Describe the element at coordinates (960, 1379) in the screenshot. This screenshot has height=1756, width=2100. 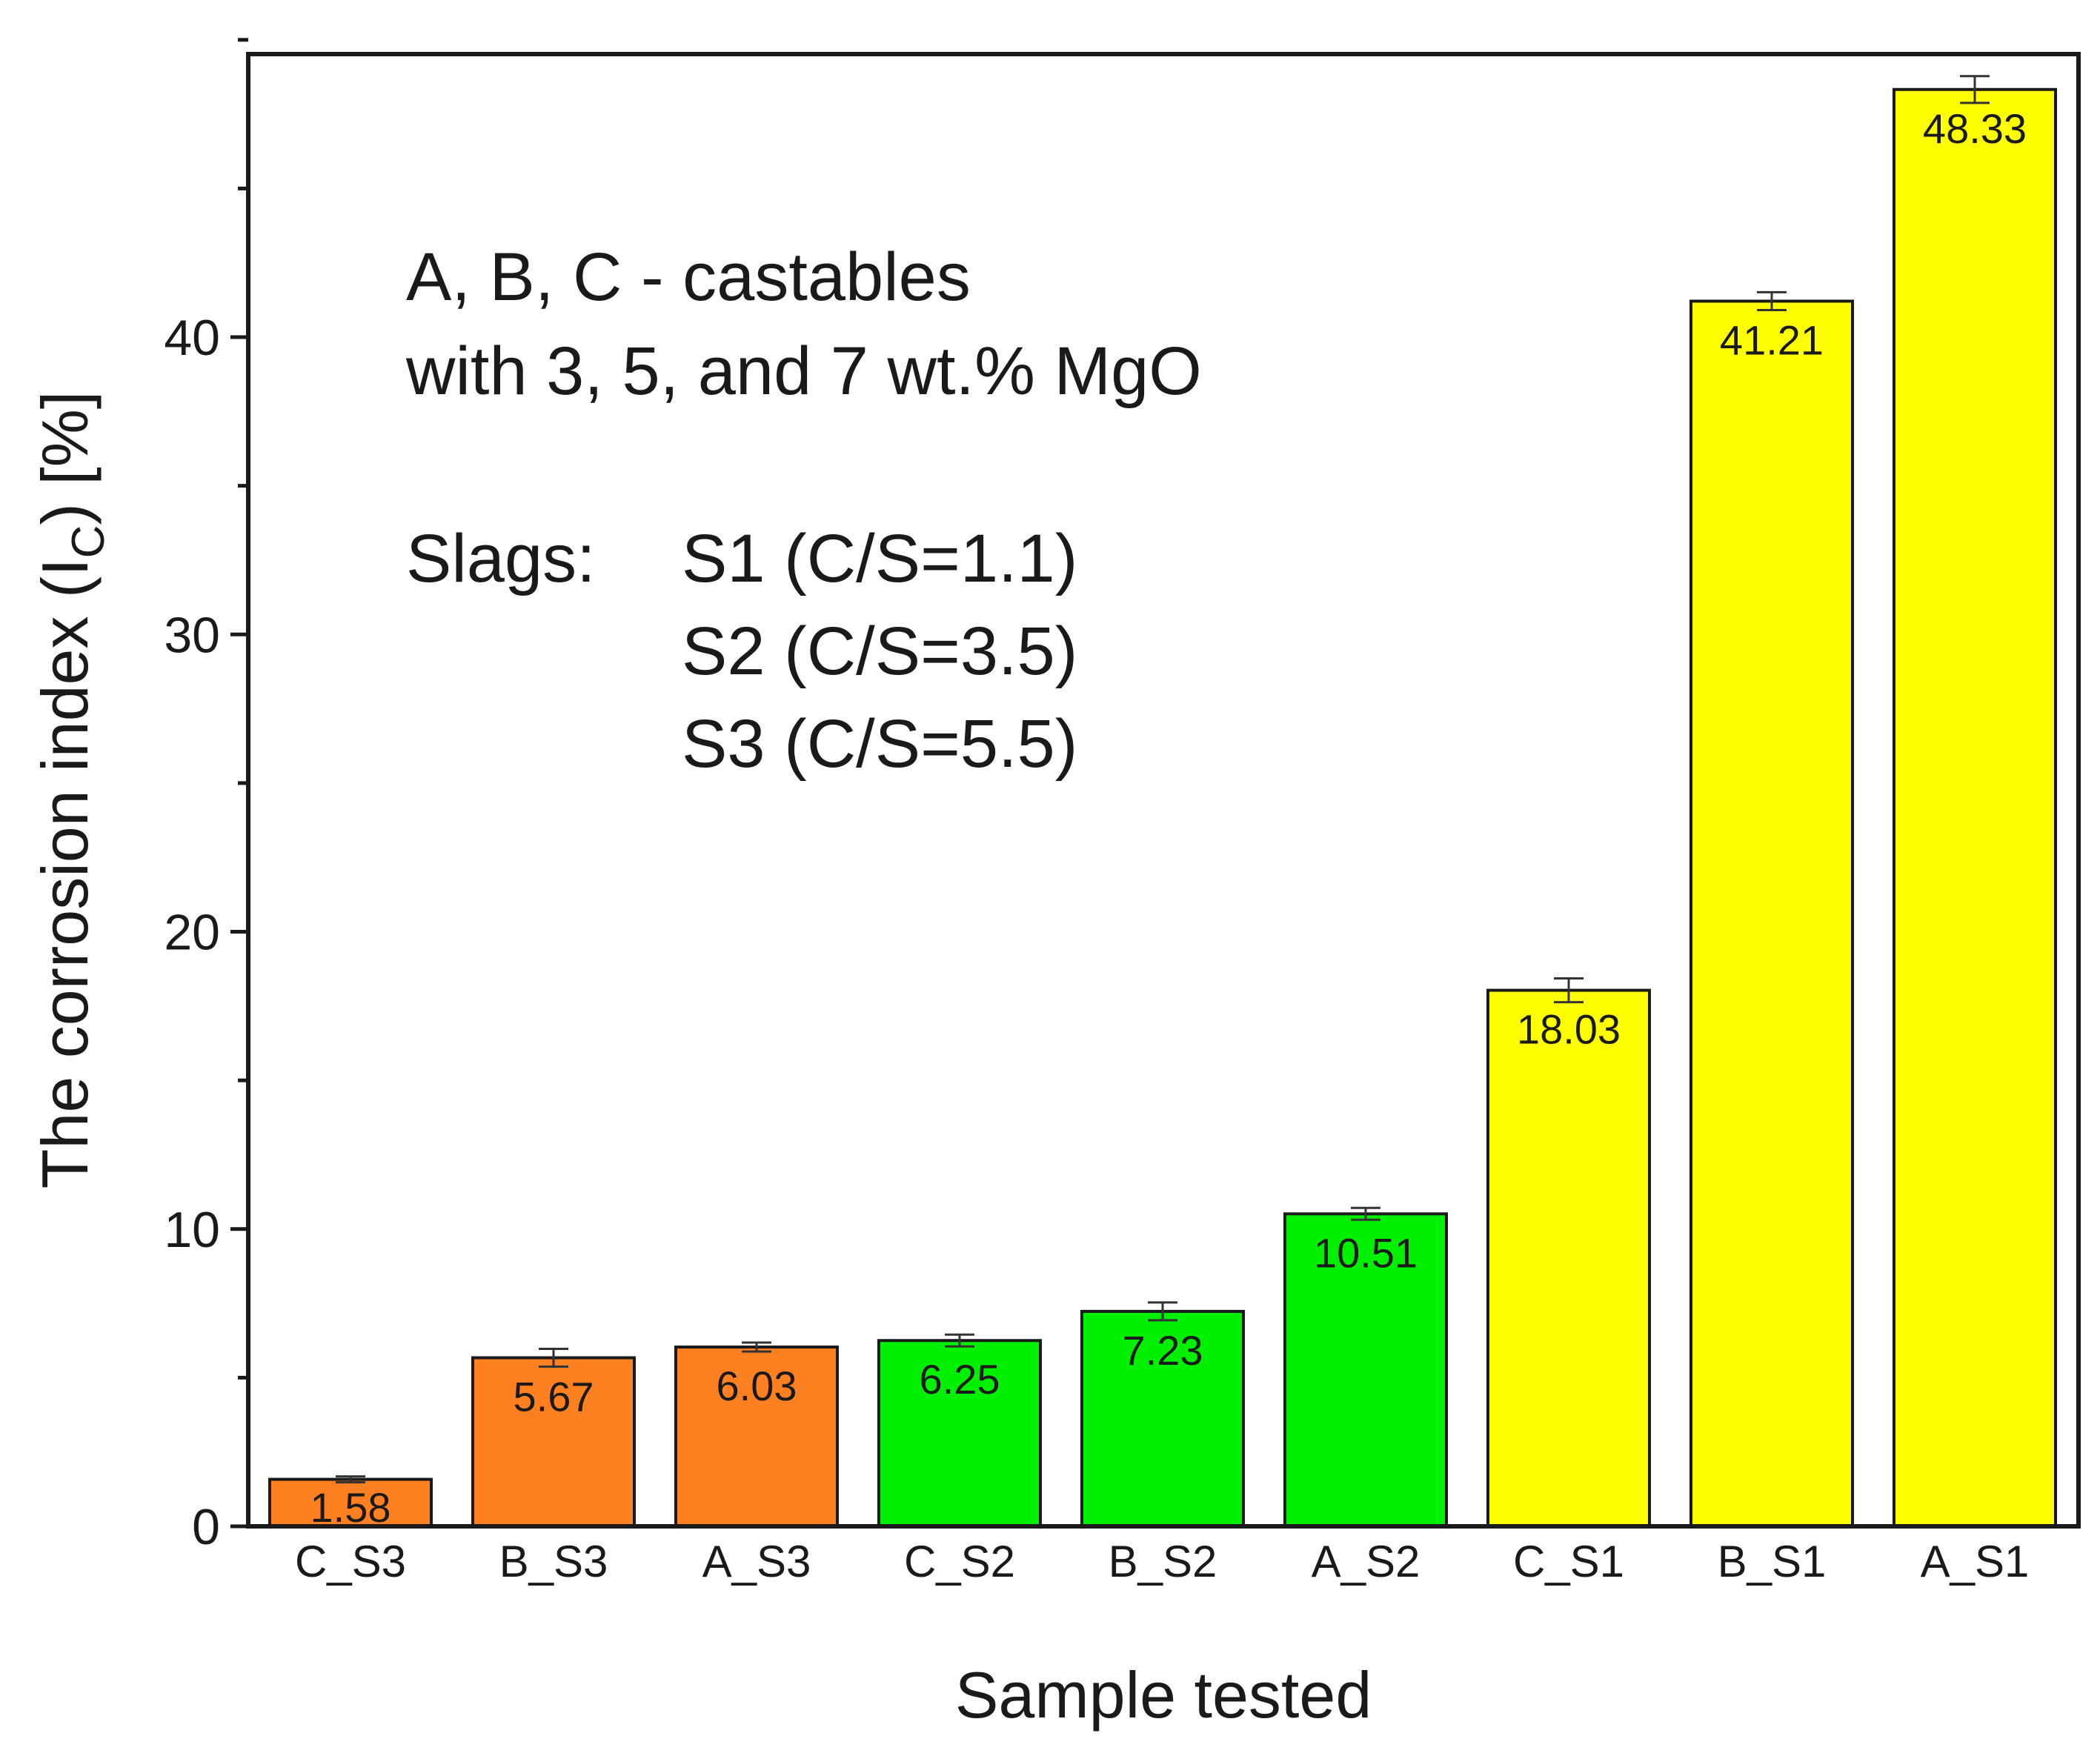
I see `bar-value-label: 6.25` at that location.